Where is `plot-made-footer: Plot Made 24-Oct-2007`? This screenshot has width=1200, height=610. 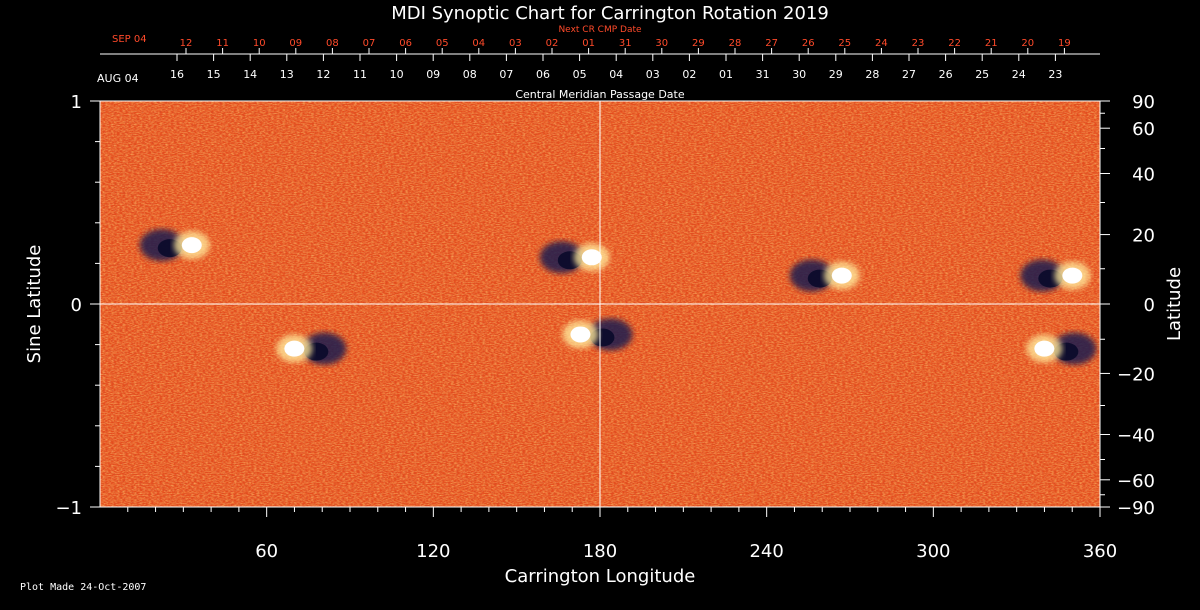
plot-made-footer: Plot Made 24-Oct-2007 is located at coordinates (83, 587).